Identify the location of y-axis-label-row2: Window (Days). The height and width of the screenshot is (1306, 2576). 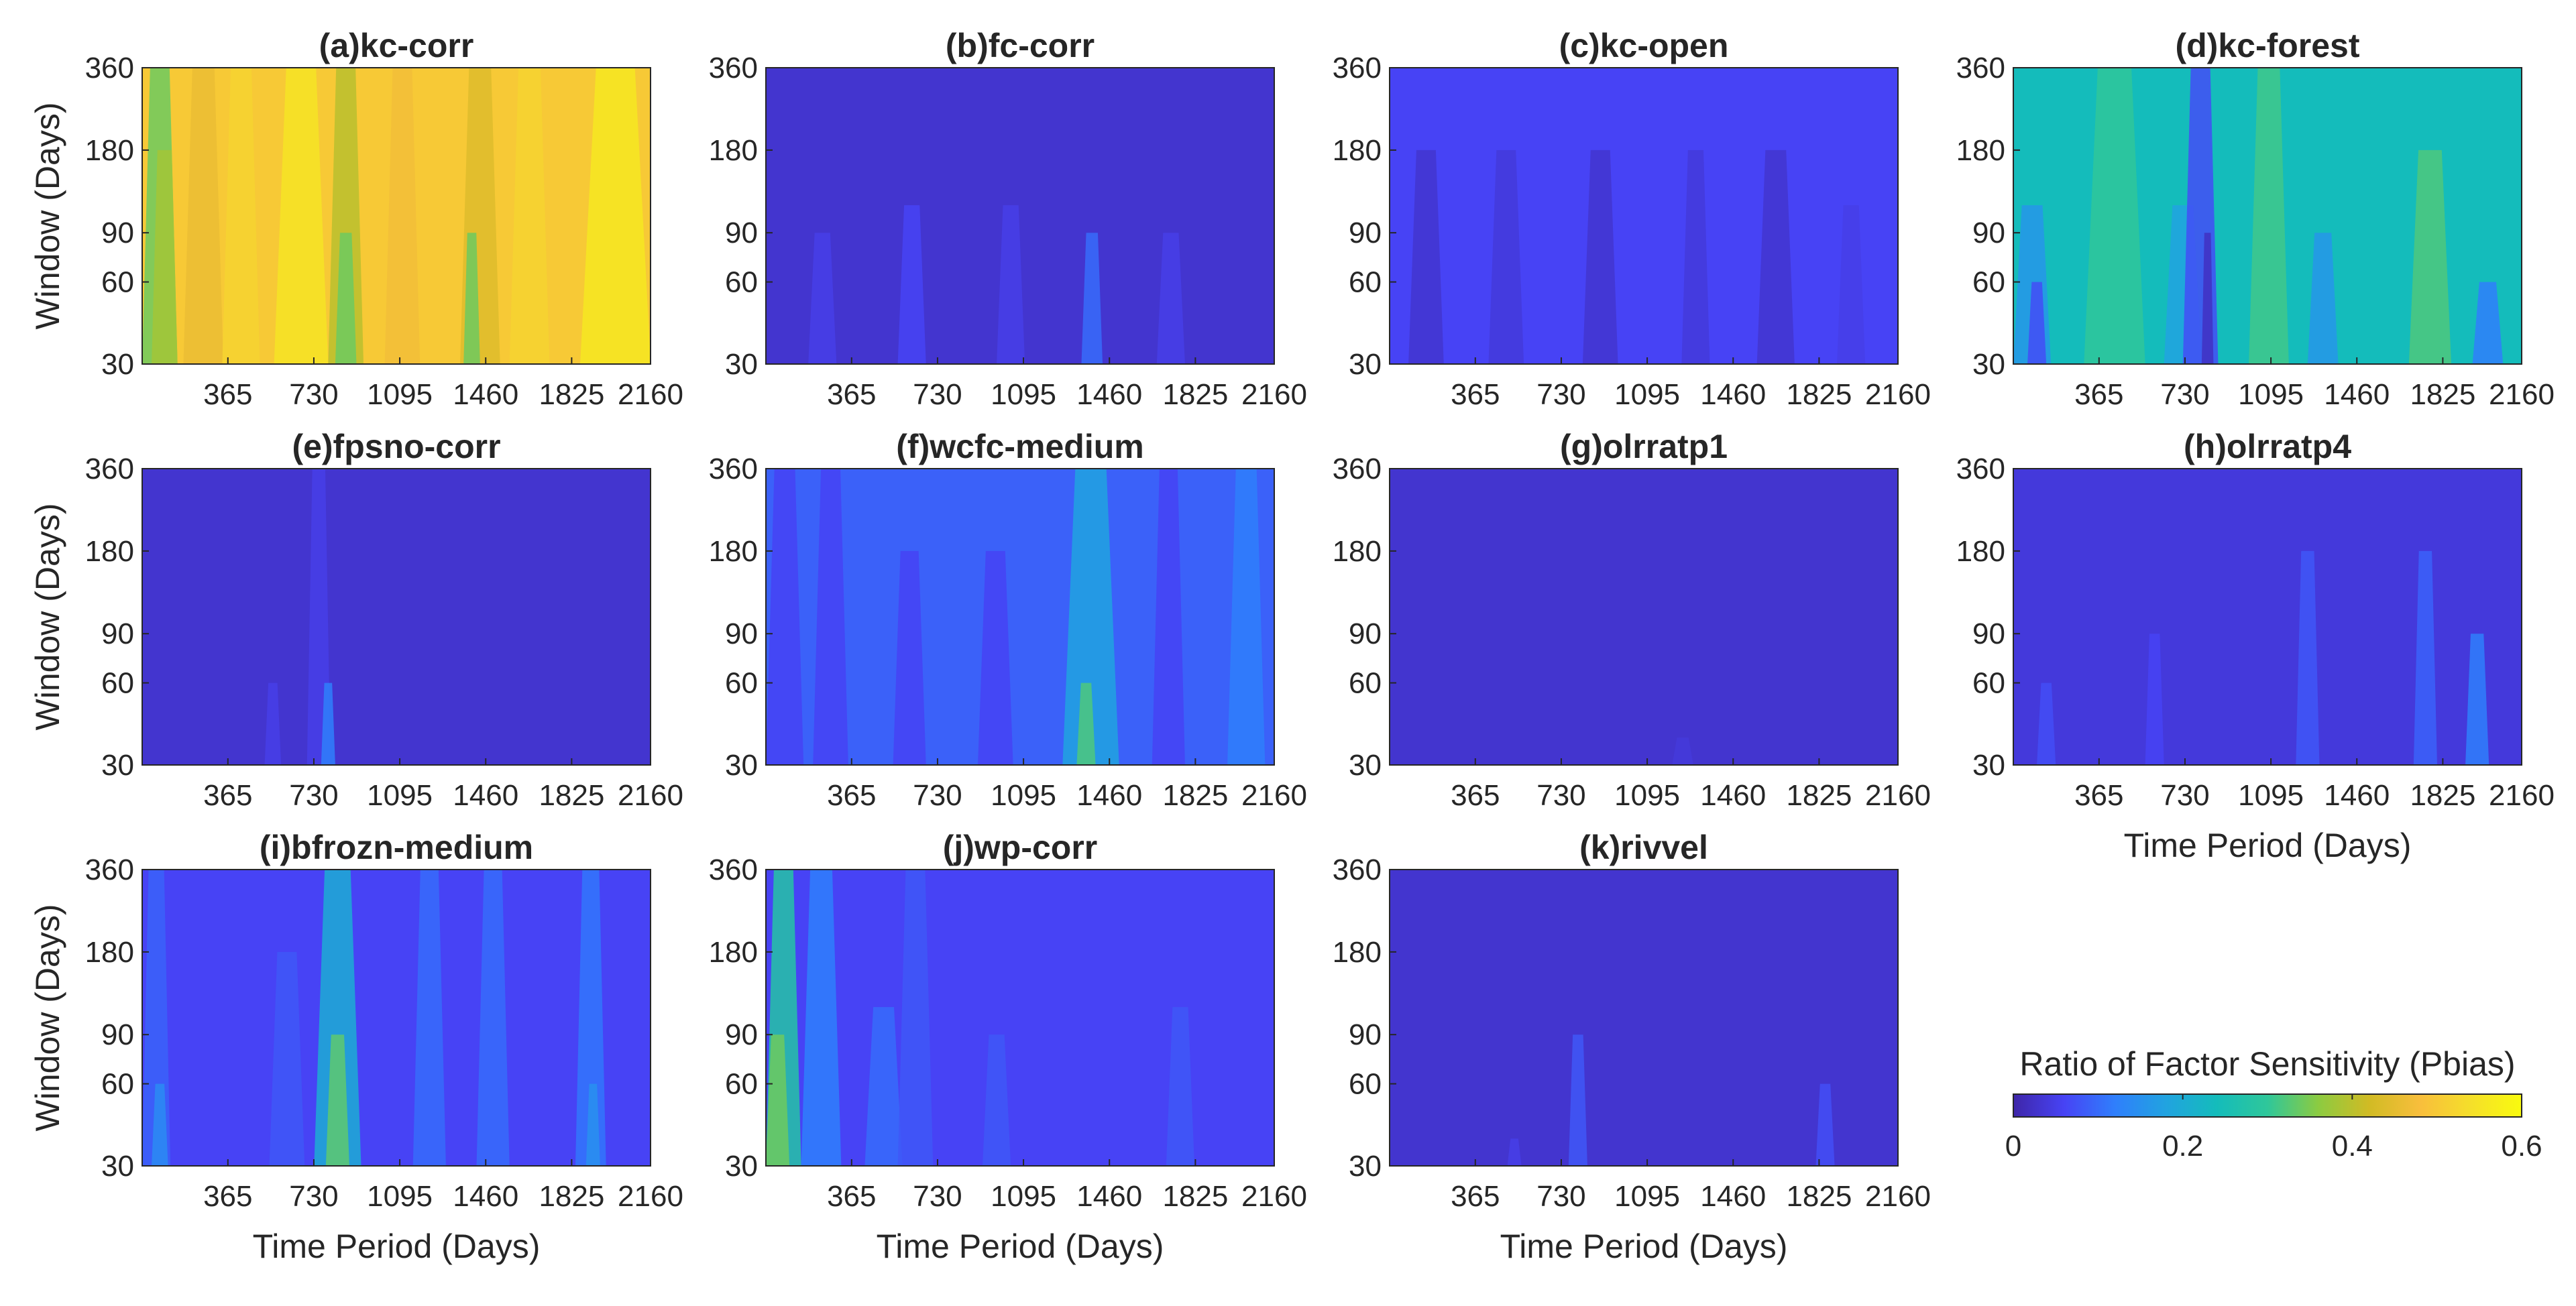
(47, 617).